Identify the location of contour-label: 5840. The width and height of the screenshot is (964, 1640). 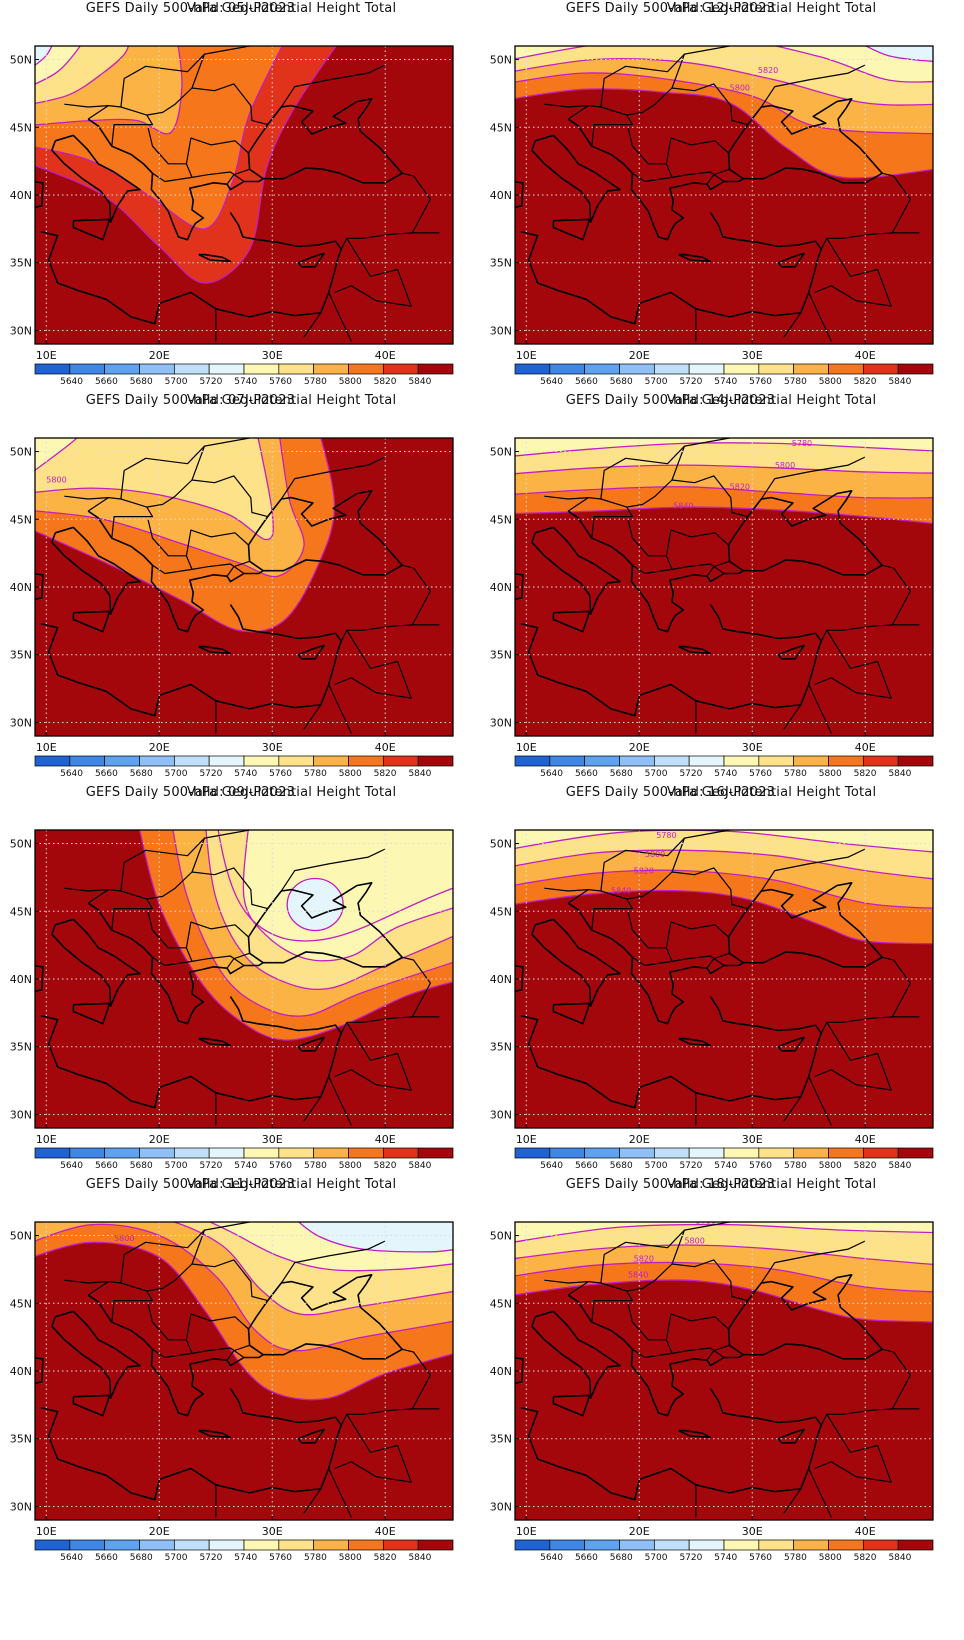
(638, 1275).